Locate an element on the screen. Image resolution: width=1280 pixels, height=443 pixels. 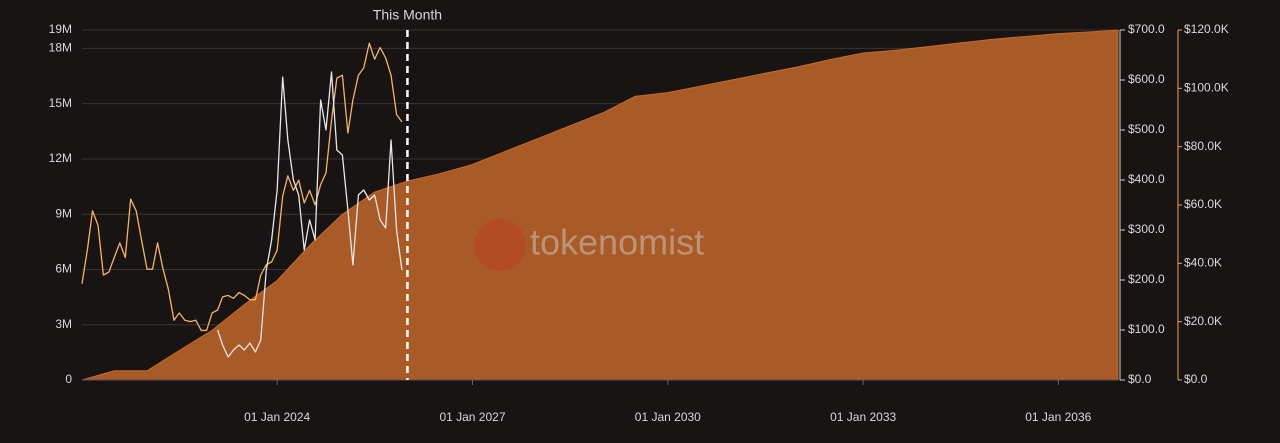
x-tick-label: 01 Jan 2030 is located at coordinates (668, 417).